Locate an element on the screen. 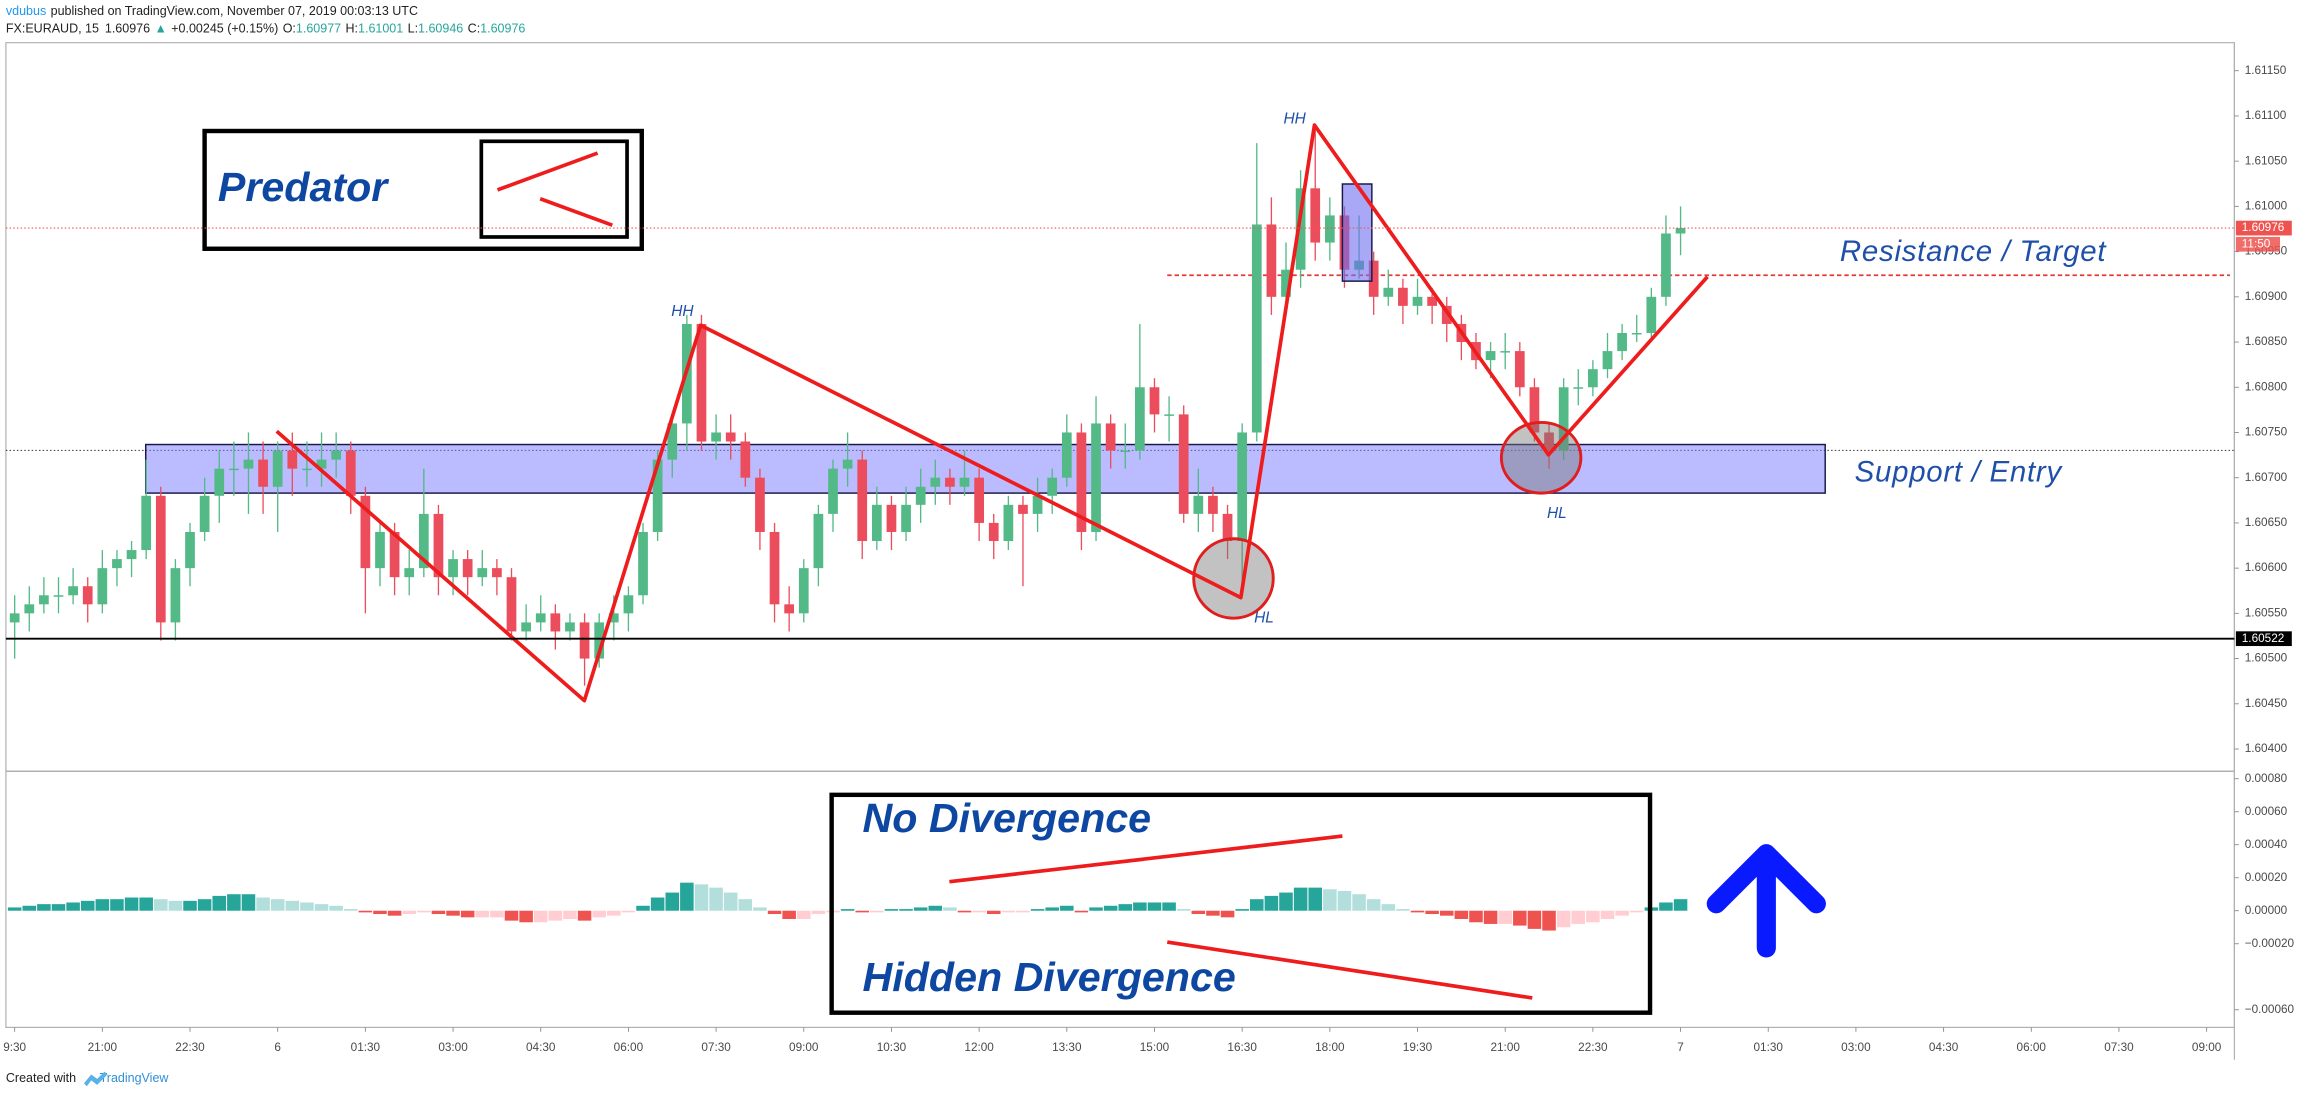  y-tick-label: 0.00060 is located at coordinates (2266, 811).